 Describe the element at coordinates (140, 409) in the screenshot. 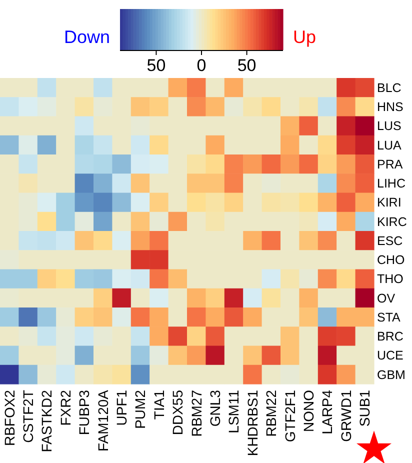

I see `x-tick-label: PUM2` at that location.